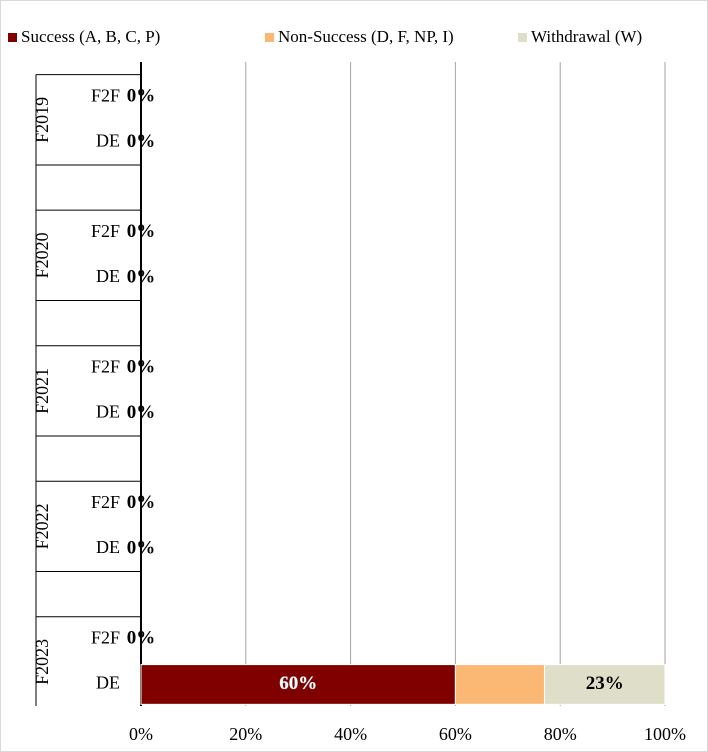  Describe the element at coordinates (665, 734) in the screenshot. I see `x-tick-label: 100%` at that location.